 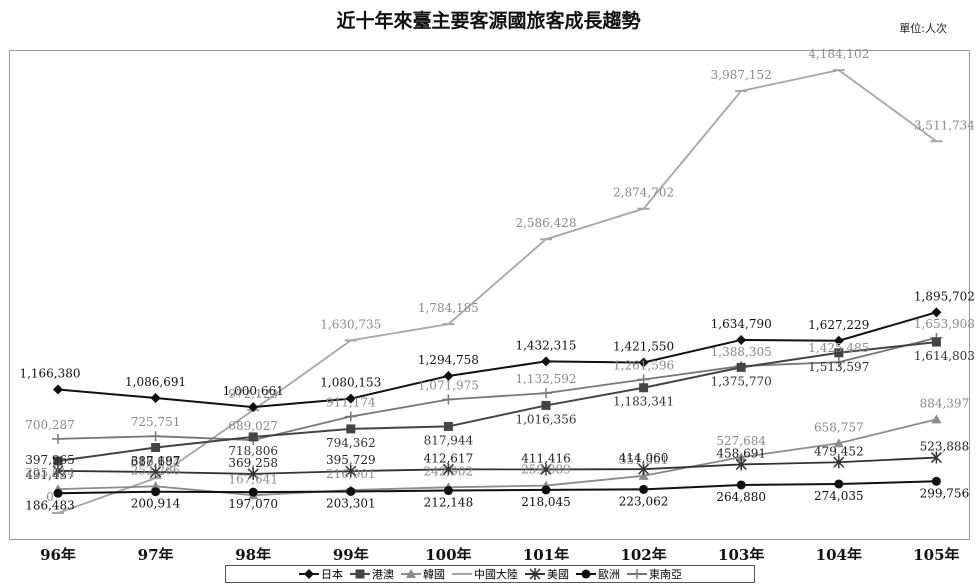 I want to click on legend-item: 東南亞, so click(x=654, y=574).